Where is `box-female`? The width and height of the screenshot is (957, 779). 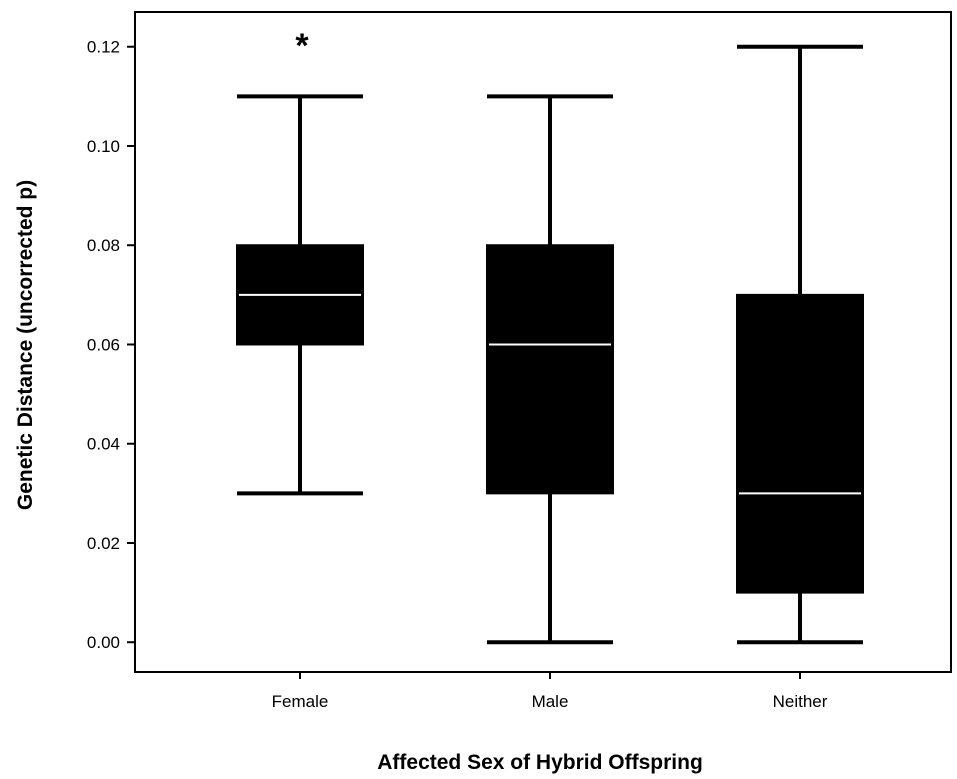
box-female is located at coordinates (300, 295).